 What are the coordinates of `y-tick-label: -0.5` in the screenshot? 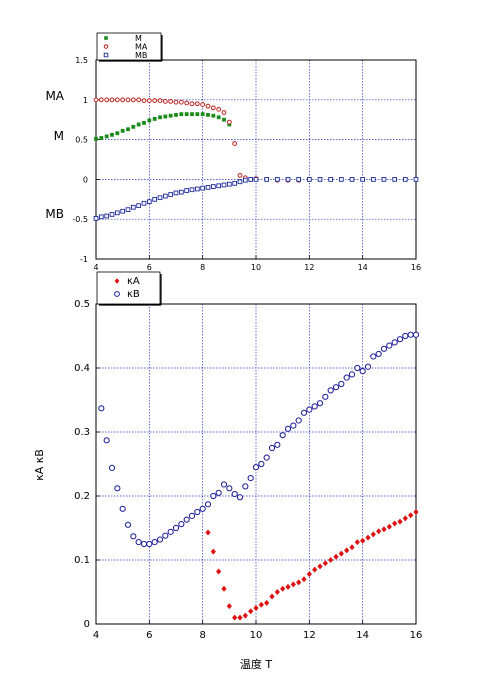 It's located at (80, 219).